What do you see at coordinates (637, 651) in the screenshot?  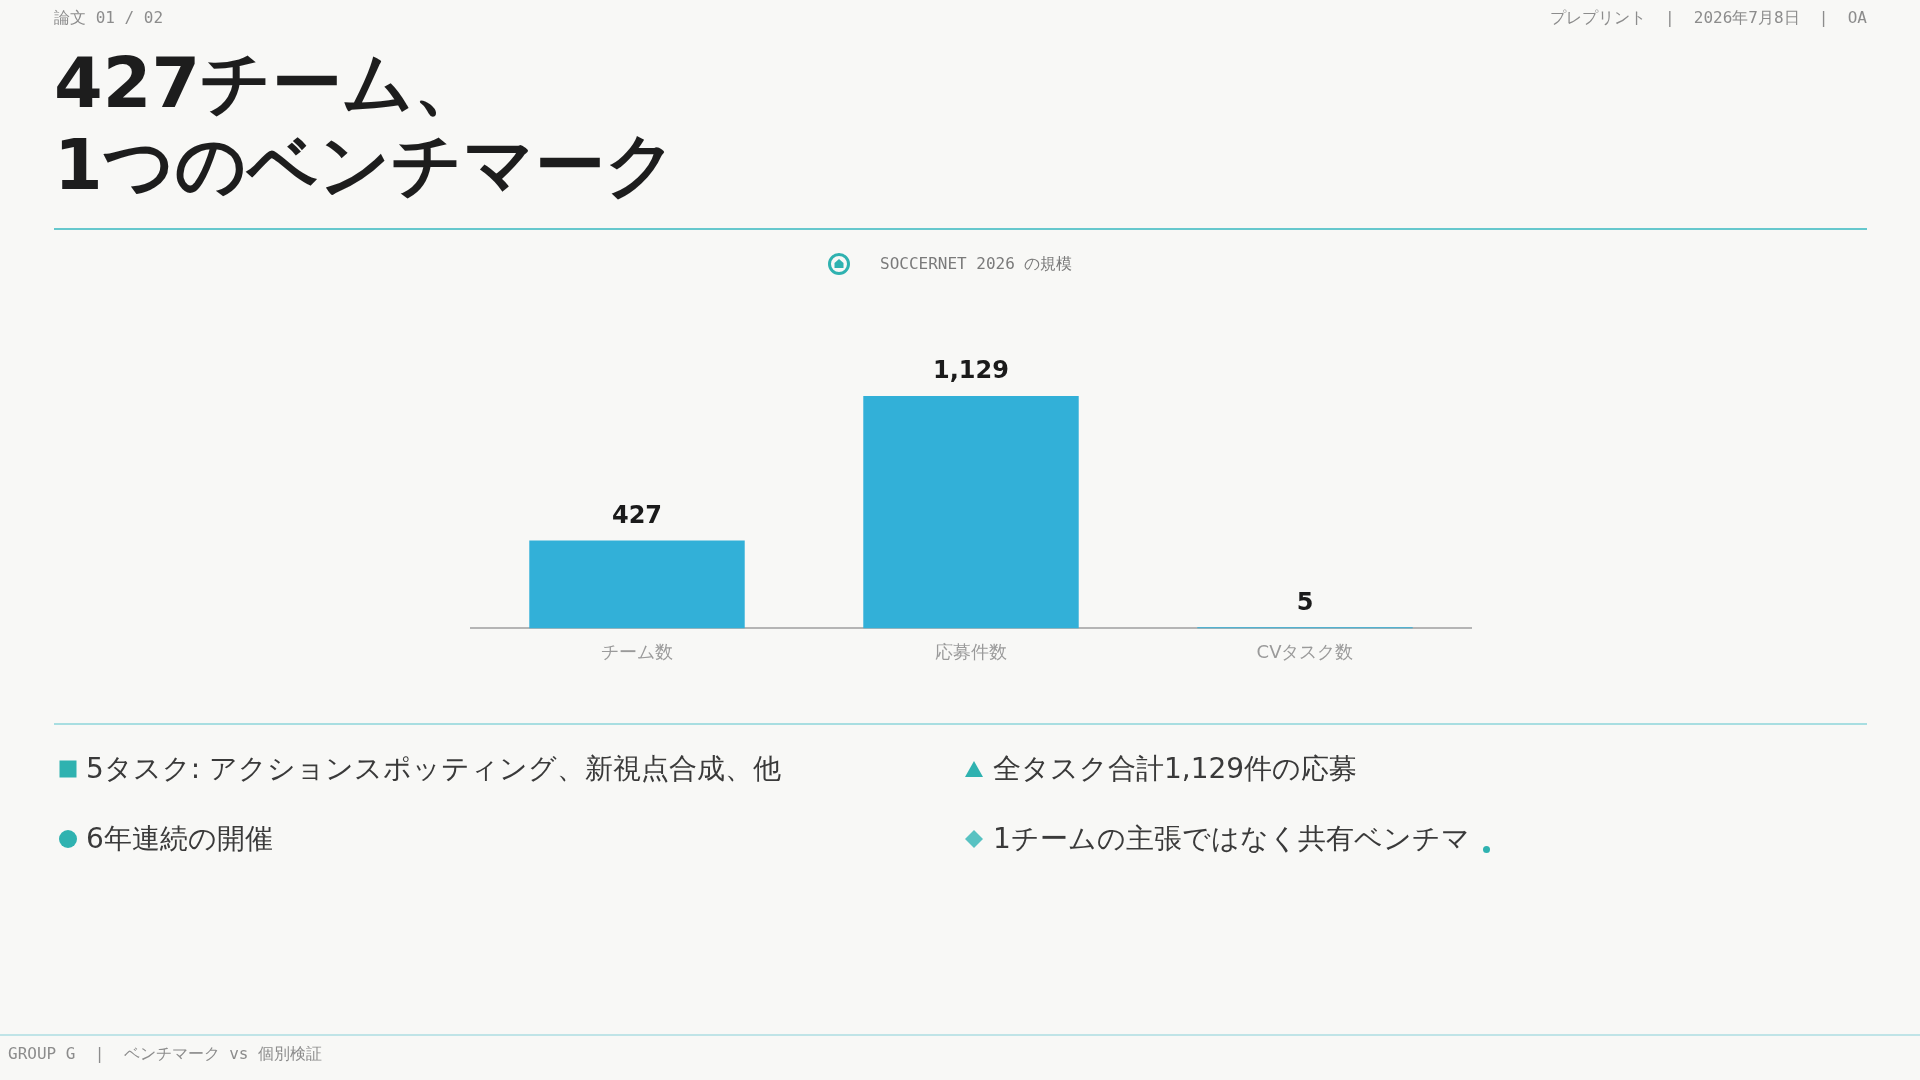 I see `x-tick-label: チーム数` at bounding box center [637, 651].